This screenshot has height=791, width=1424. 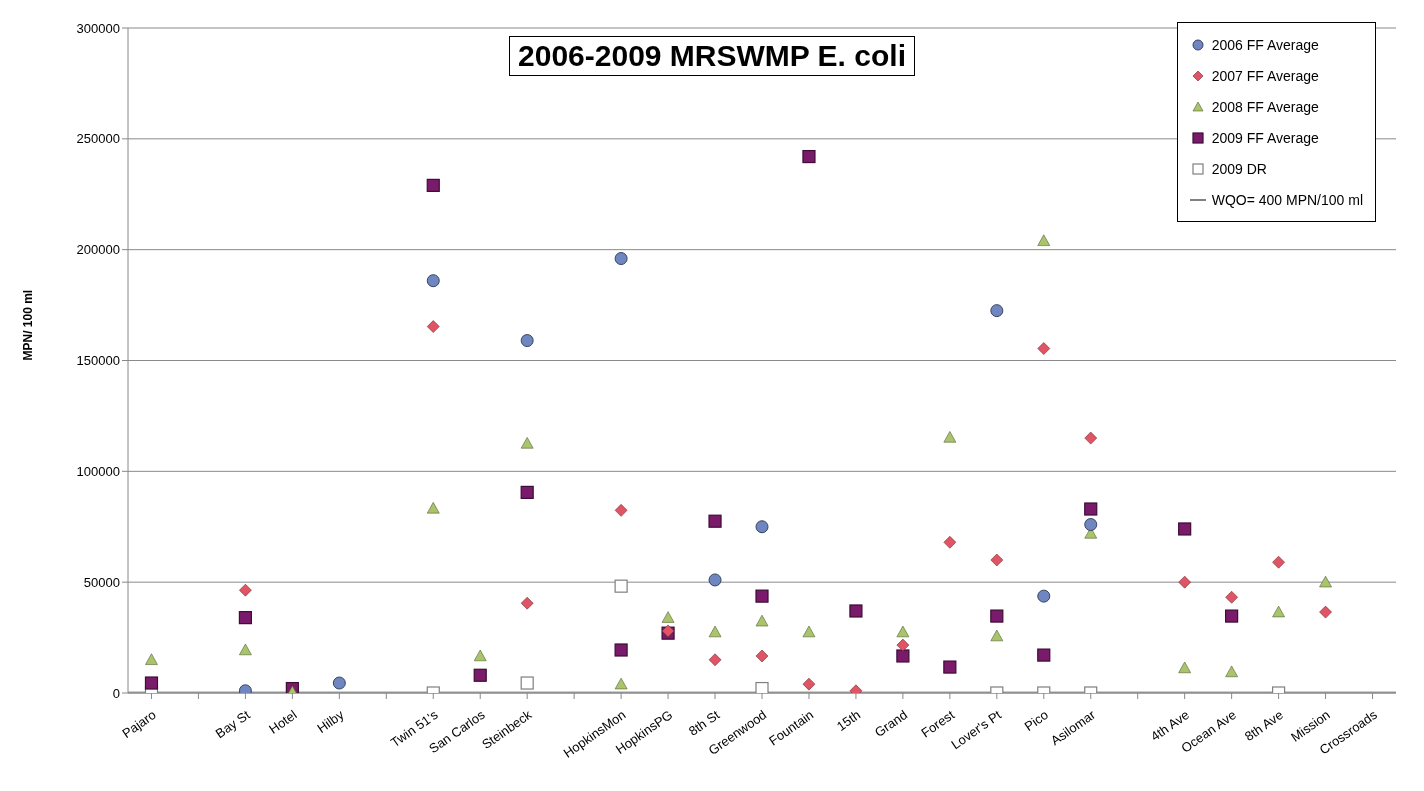 What do you see at coordinates (101, 582) in the screenshot?
I see `y-tick-label: 50000` at bounding box center [101, 582].